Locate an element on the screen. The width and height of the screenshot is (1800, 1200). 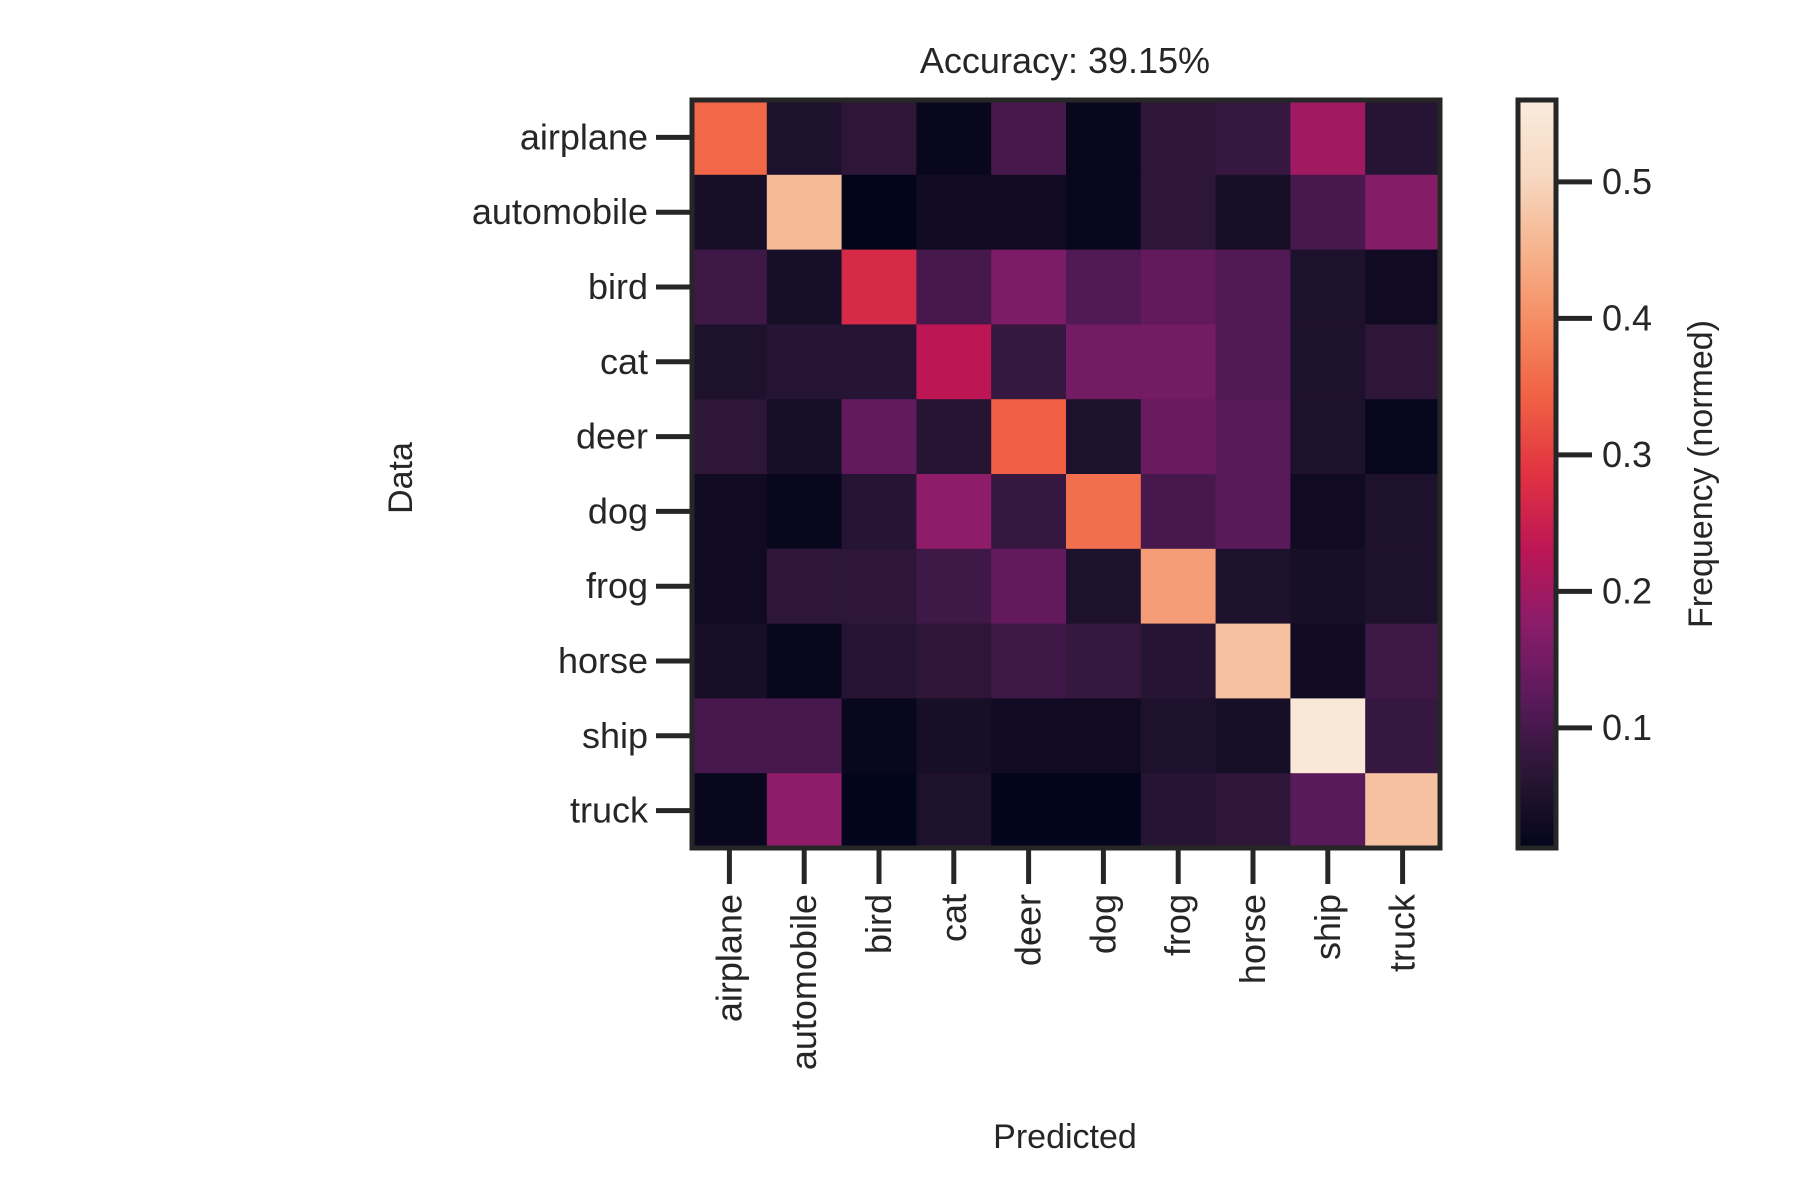
heatmap-cell-automobile-automobile is located at coordinates (804, 212).